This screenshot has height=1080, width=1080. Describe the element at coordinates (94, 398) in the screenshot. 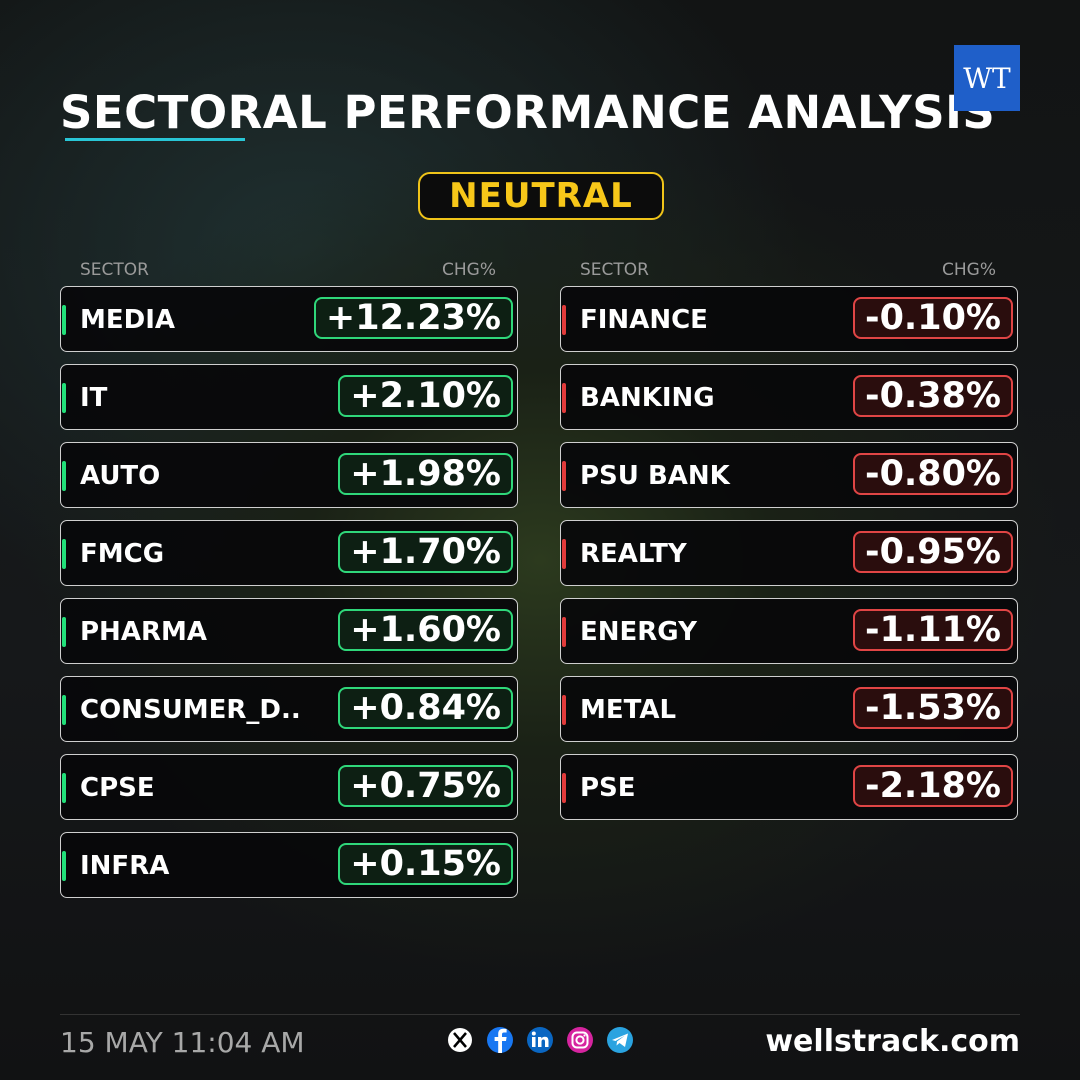

I see `sector-name: IT` at that location.